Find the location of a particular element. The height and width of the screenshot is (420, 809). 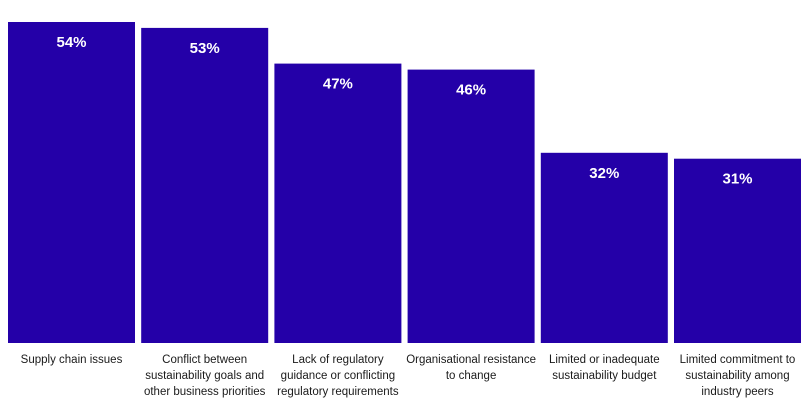

bar-value-label-2: 53% is located at coordinates (205, 48).